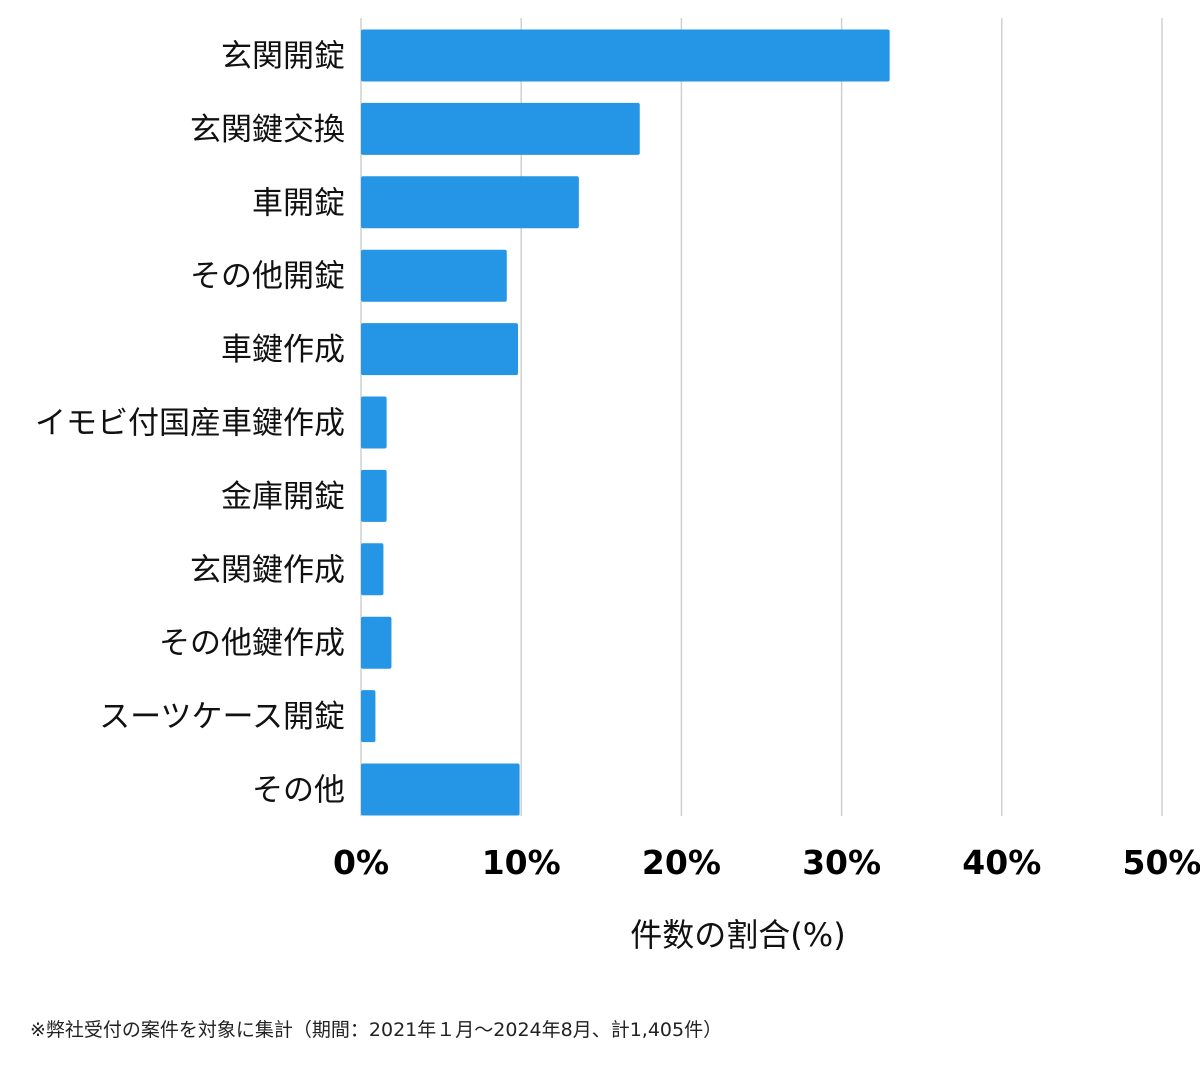 The height and width of the screenshot is (1069, 1200). What do you see at coordinates (267, 130) in the screenshot?
I see `category-label: 玄関鍵交換` at bounding box center [267, 130].